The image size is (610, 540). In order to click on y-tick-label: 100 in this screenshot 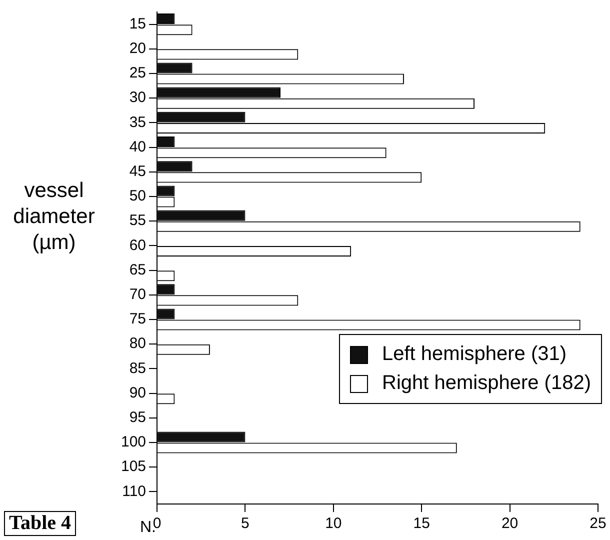, I will do `click(133, 442)`.